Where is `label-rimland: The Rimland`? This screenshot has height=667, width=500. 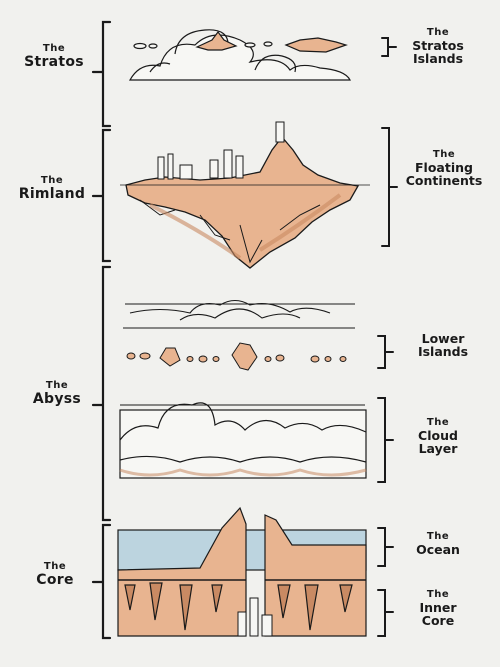 label-rimland: The Rimland is located at coordinates (52, 188).